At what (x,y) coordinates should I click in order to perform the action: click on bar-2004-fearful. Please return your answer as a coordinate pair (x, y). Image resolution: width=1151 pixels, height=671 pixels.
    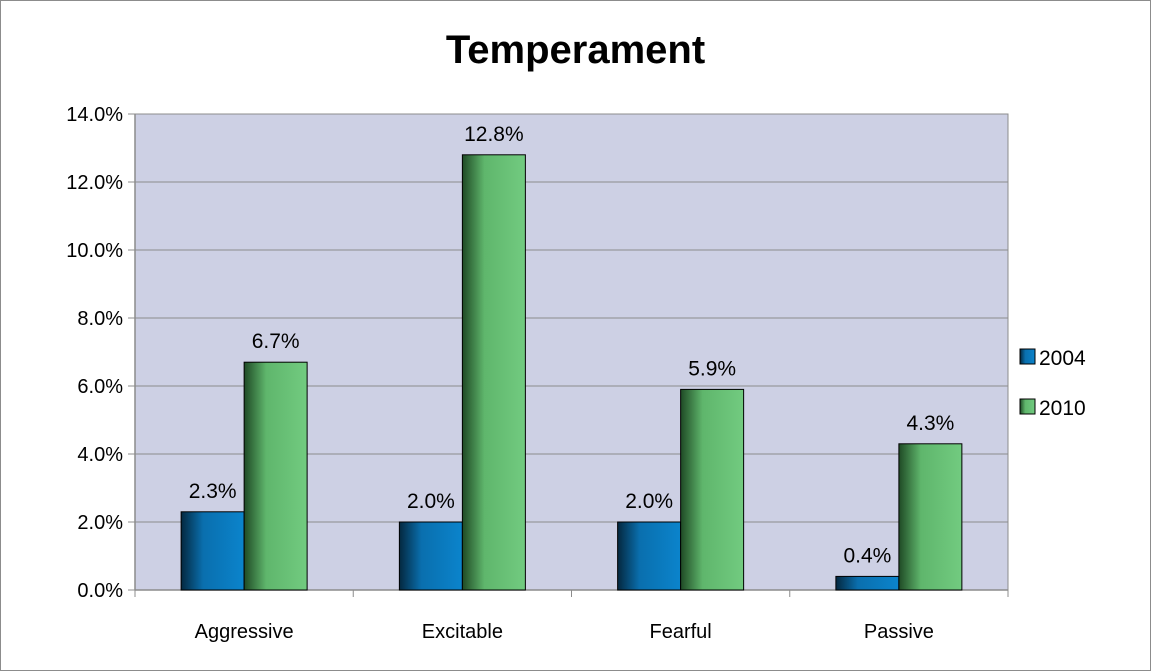
    Looking at the image, I should click on (649, 556).